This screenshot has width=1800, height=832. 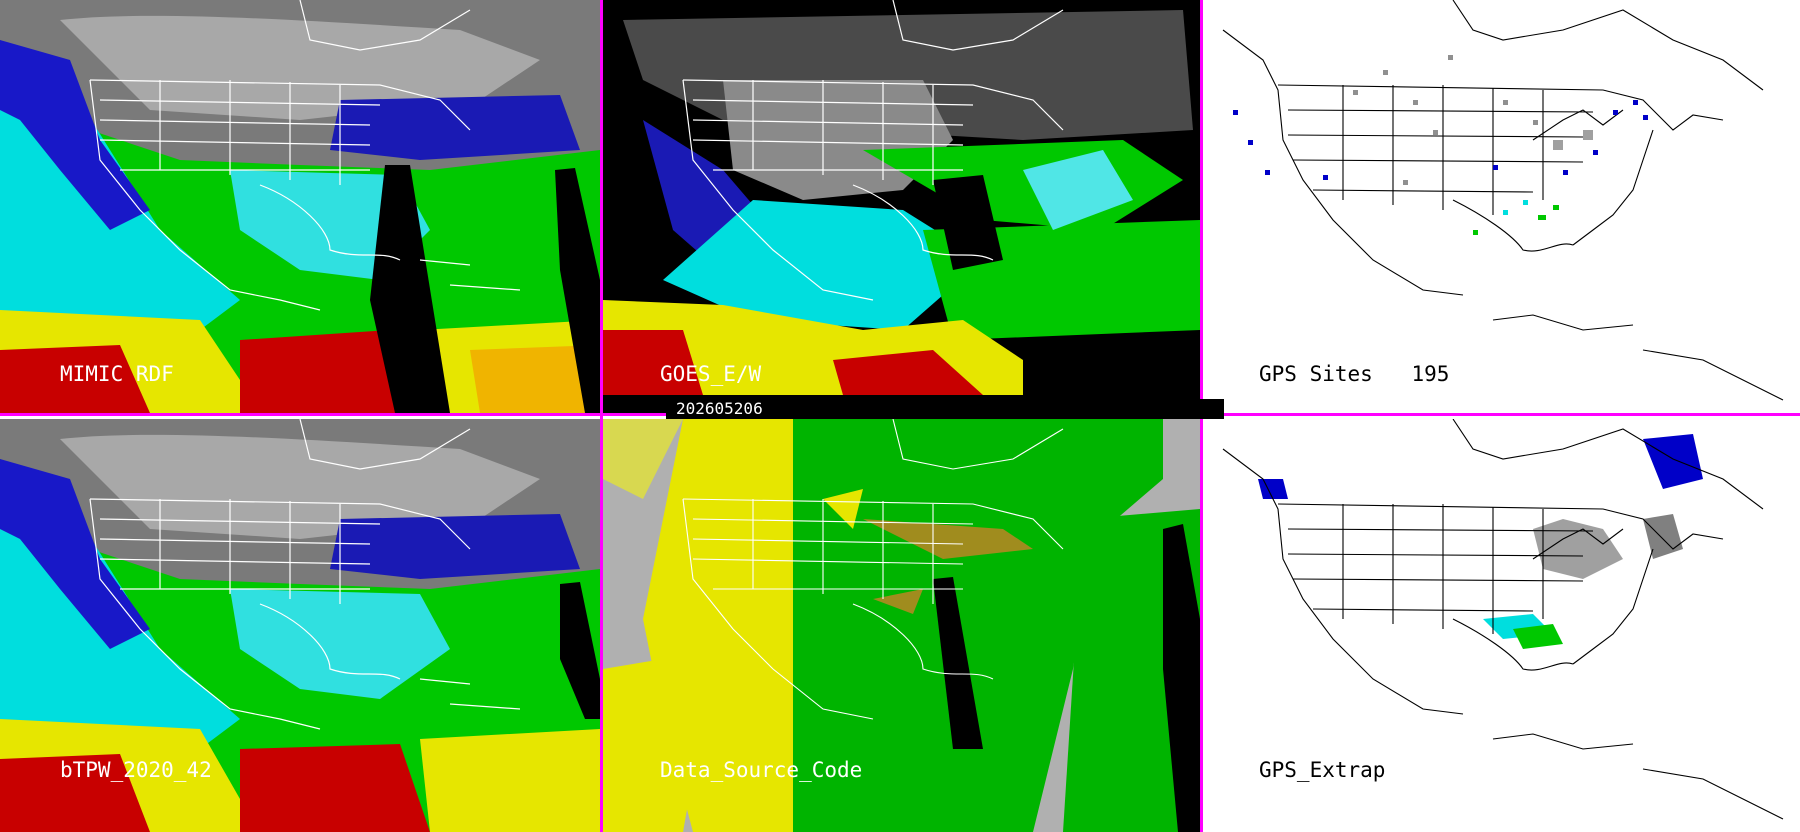 What do you see at coordinates (601, 416) in the screenshot?
I see `panel-divider-left` at bounding box center [601, 416].